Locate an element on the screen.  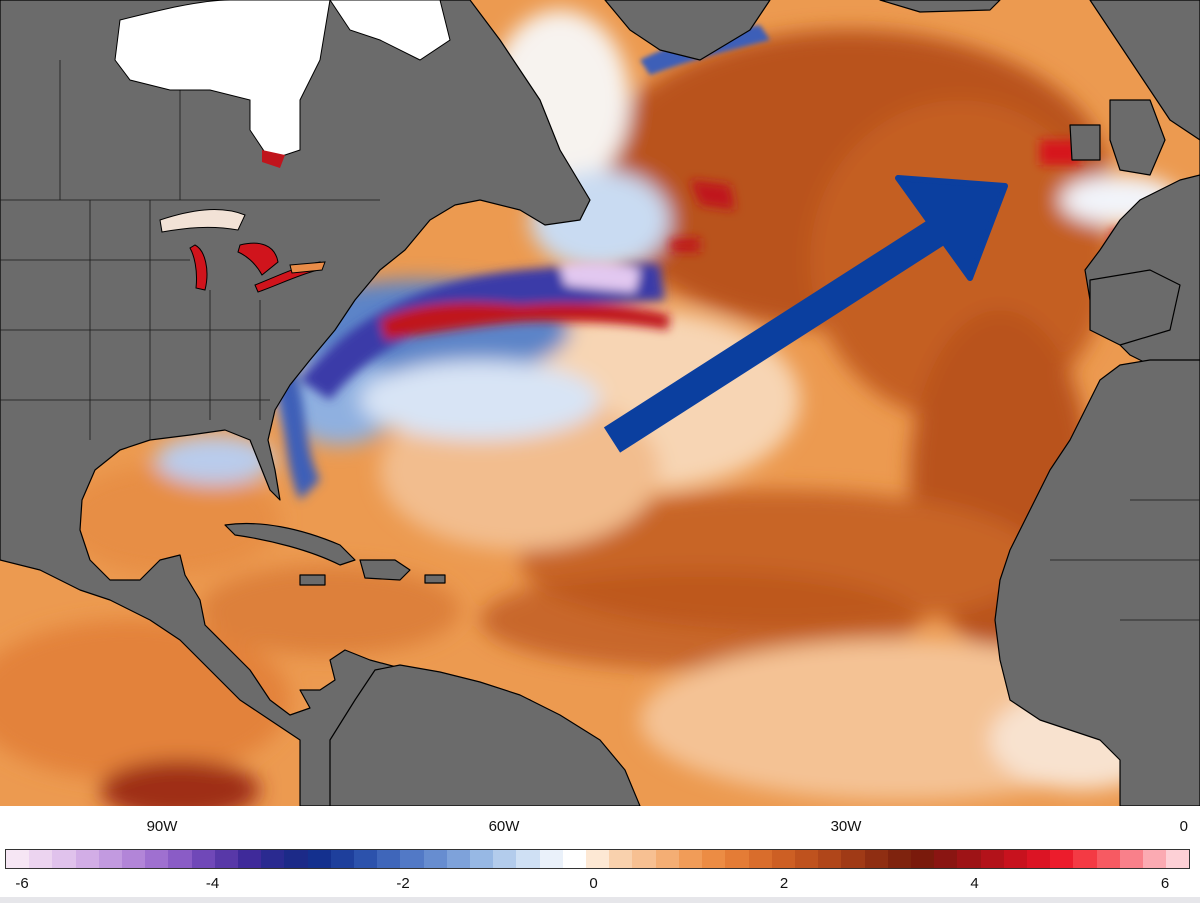
great-lakes is located at coordinates (242, 251).